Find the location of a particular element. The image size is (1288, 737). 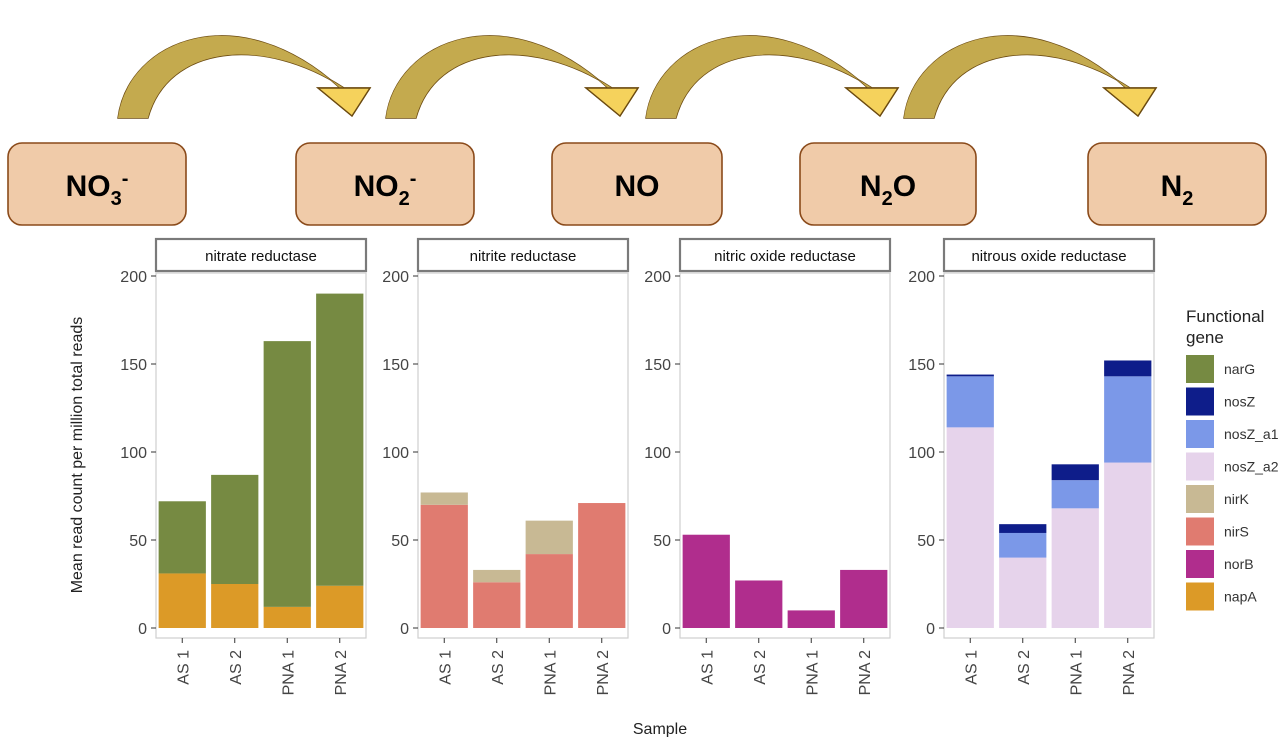

x-axis-title: Sample is located at coordinates (660, 729).